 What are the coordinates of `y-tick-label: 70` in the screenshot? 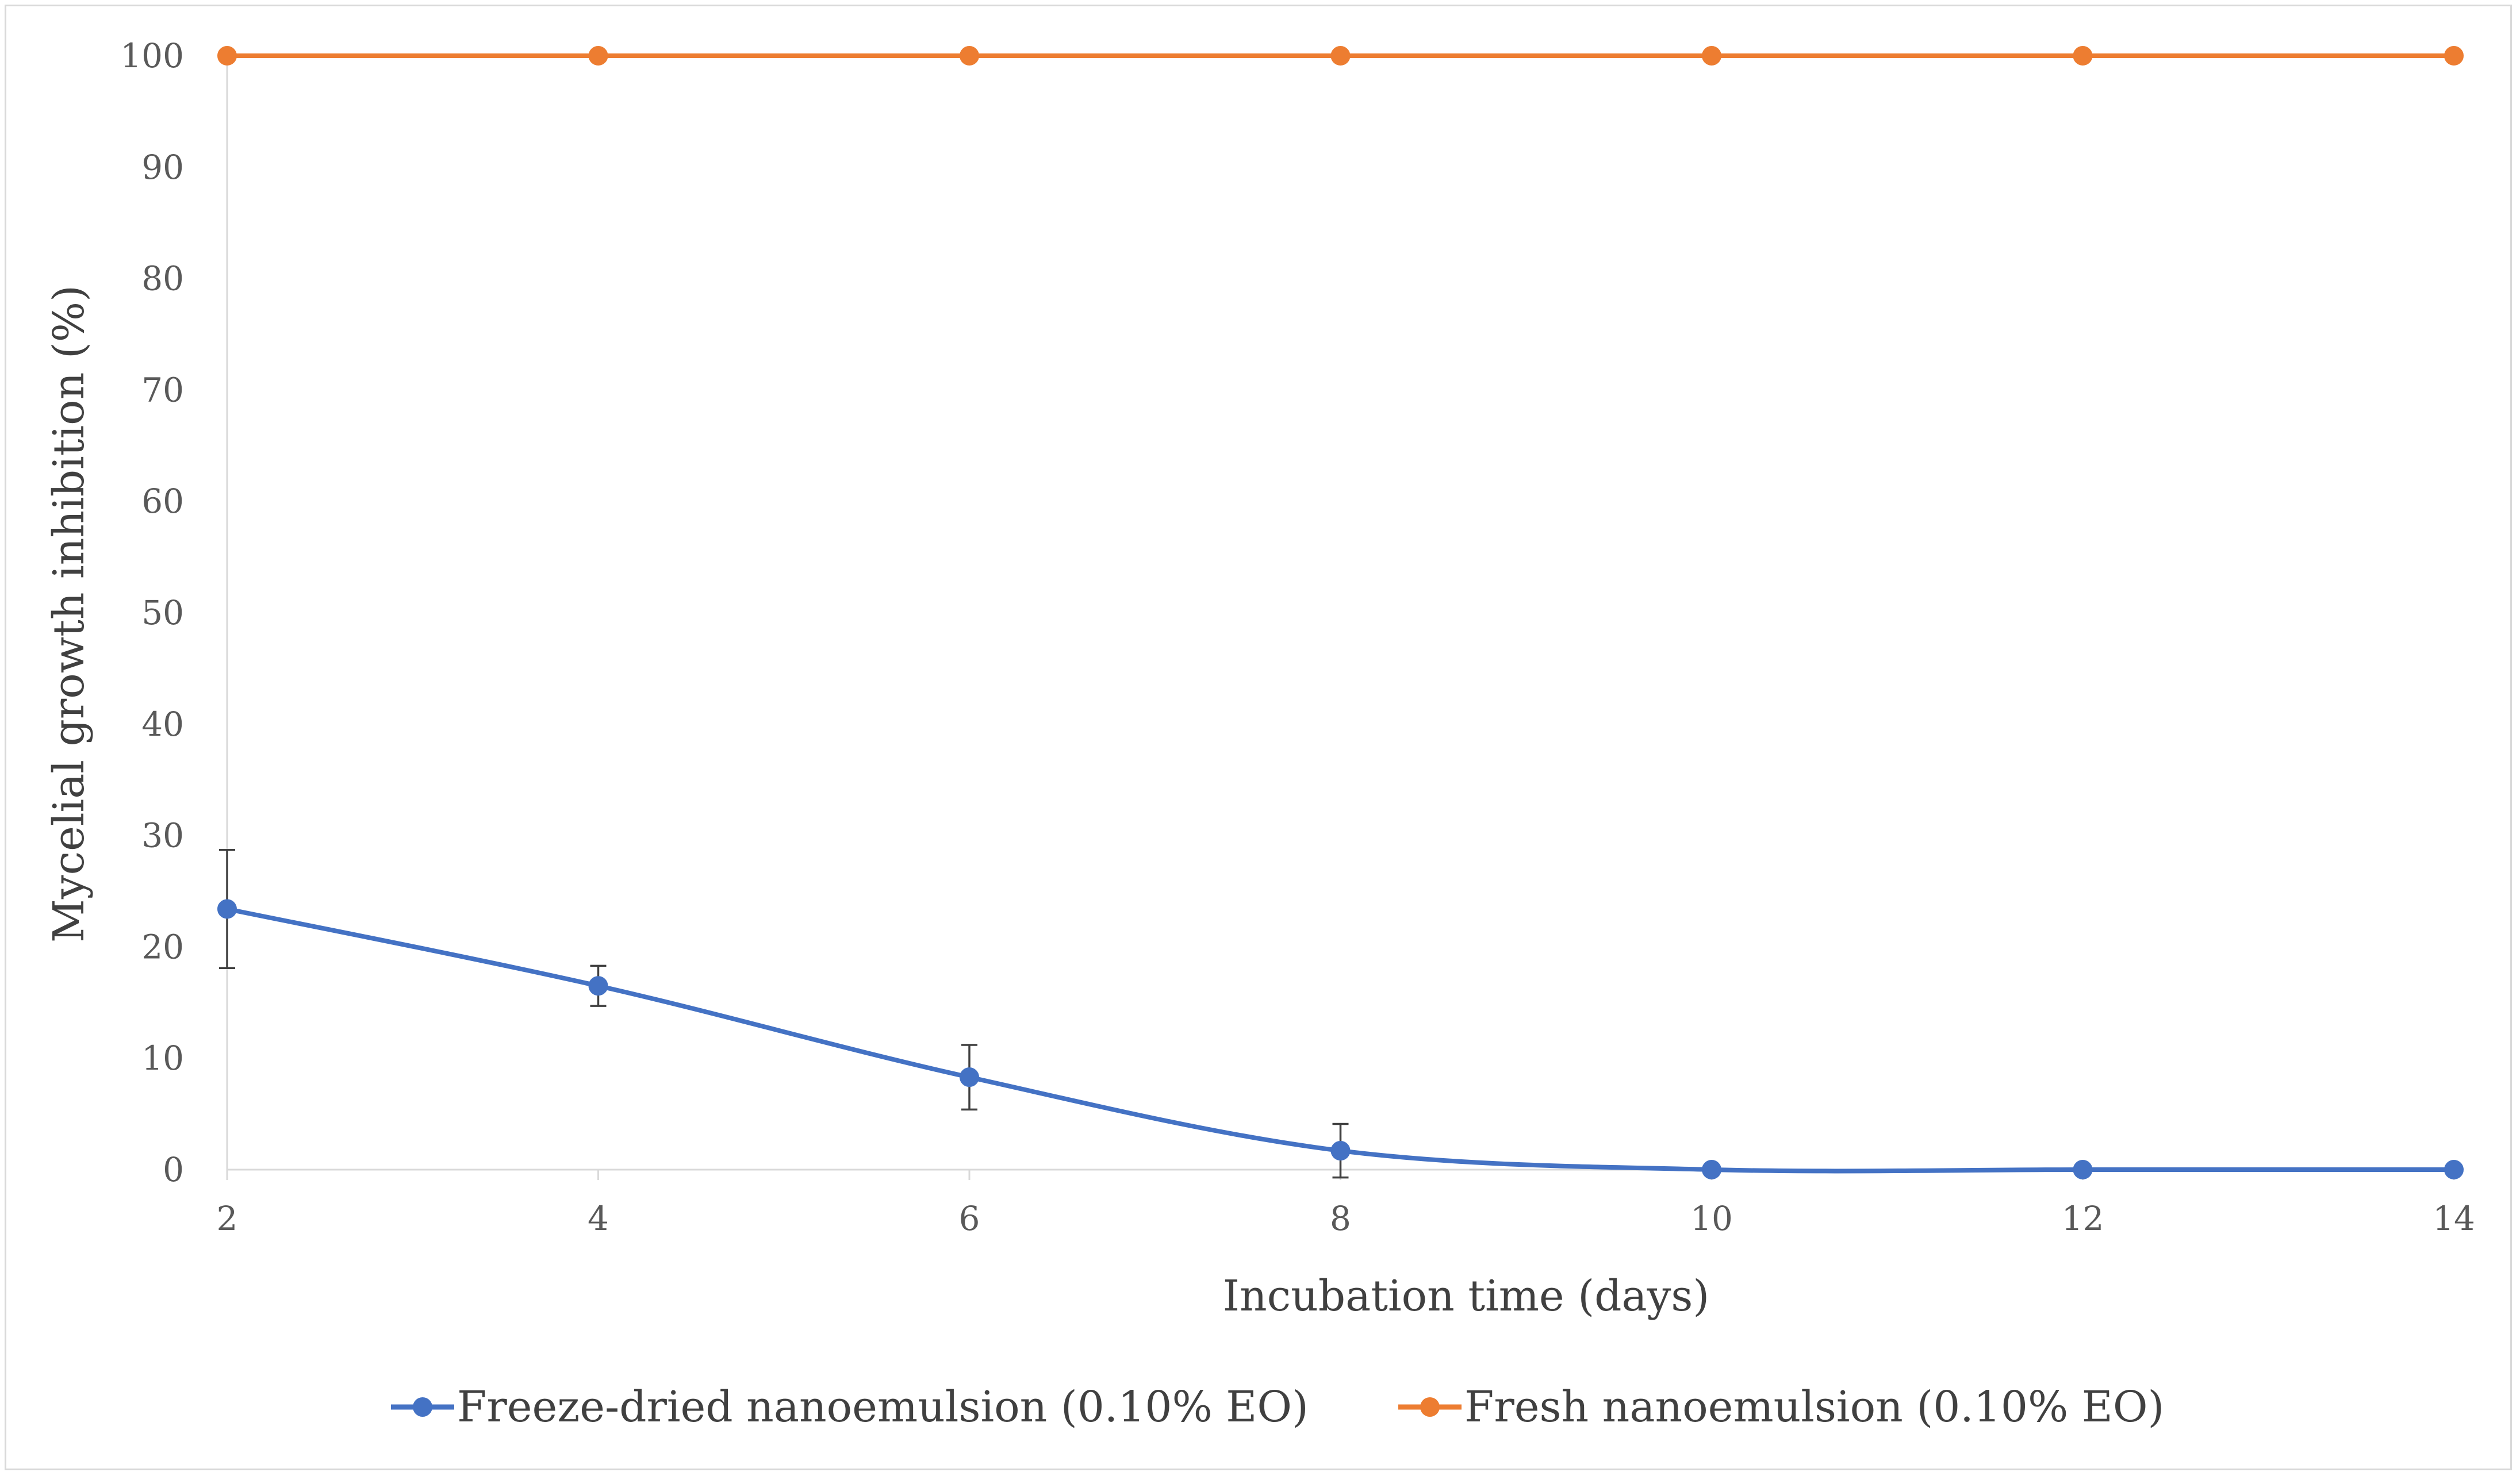 It's located at (162, 389).